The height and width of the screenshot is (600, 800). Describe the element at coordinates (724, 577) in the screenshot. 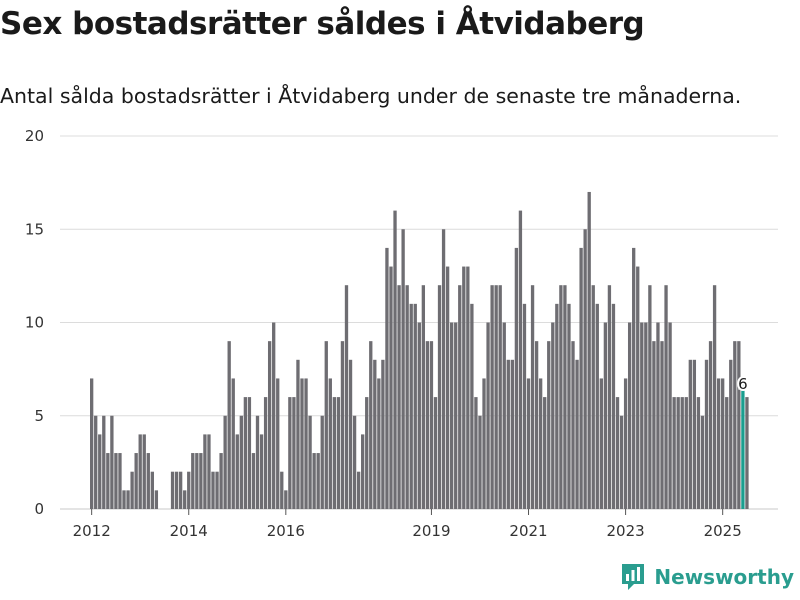

I see `brand-name: Newsworthy` at that location.